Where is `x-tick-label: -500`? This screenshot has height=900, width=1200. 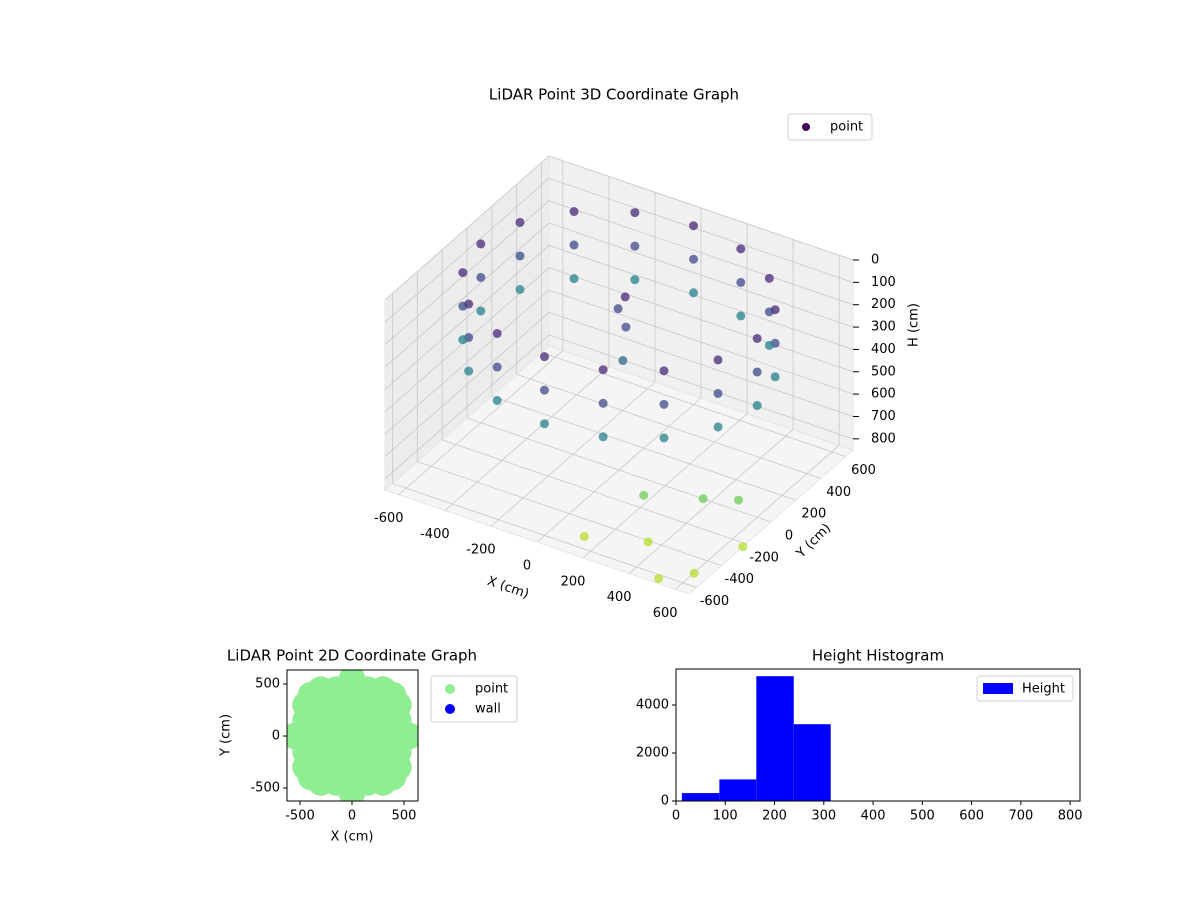 x-tick-label: -500 is located at coordinates (300, 816).